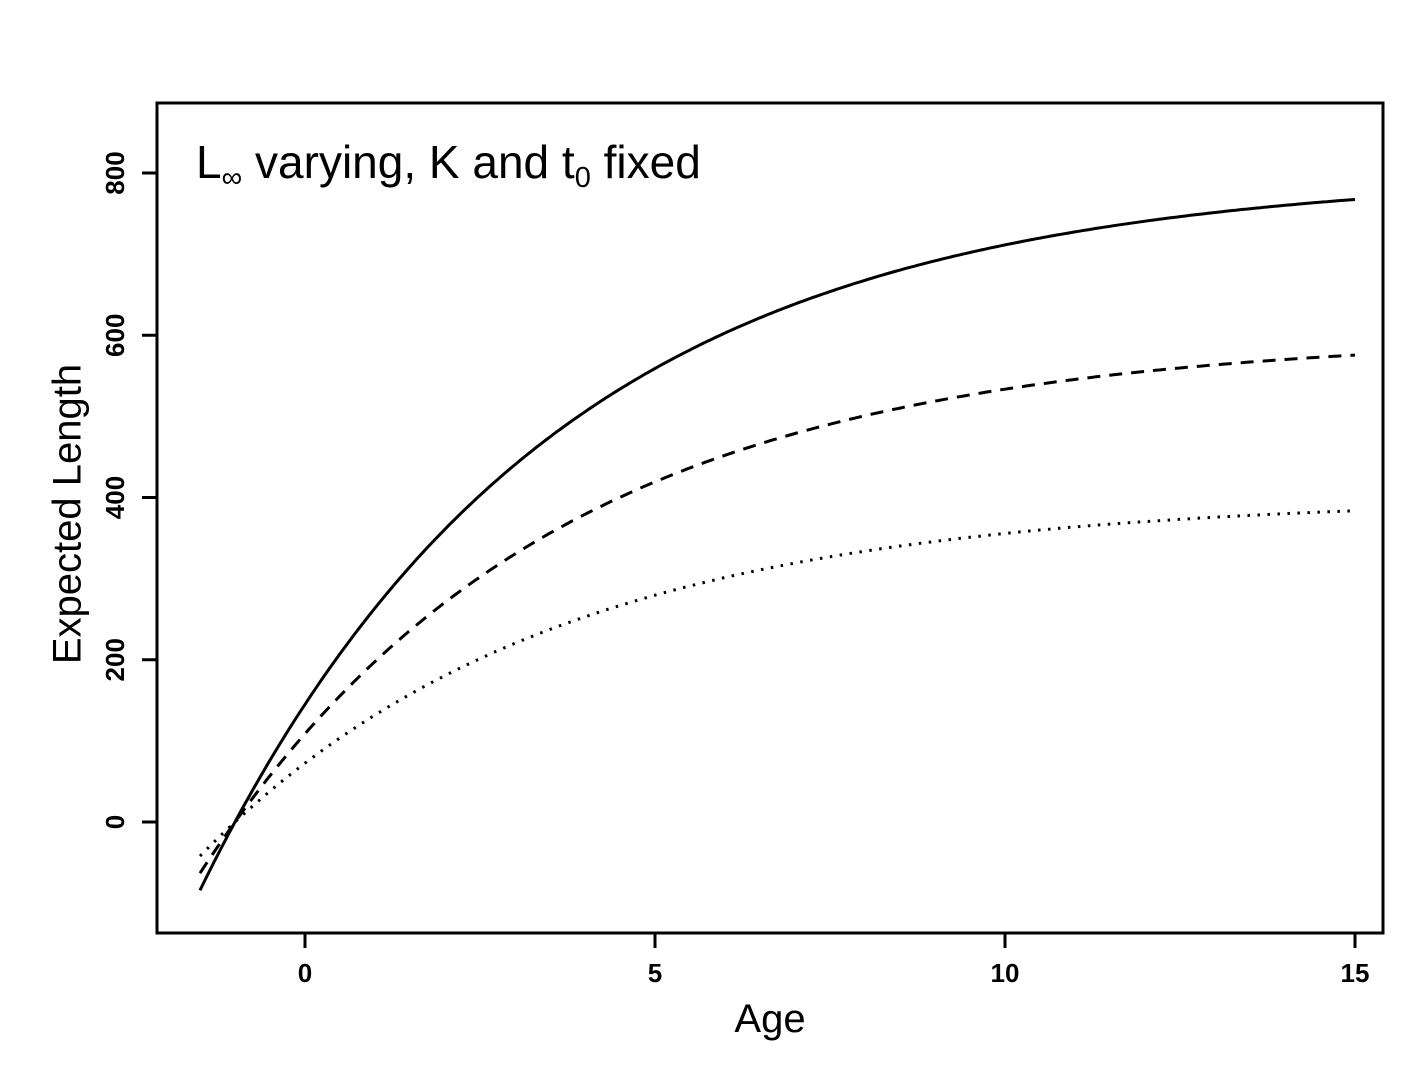  Describe the element at coordinates (834, 960) in the screenshot. I see `x-axis-ticks: 0 5 10 15` at that location.